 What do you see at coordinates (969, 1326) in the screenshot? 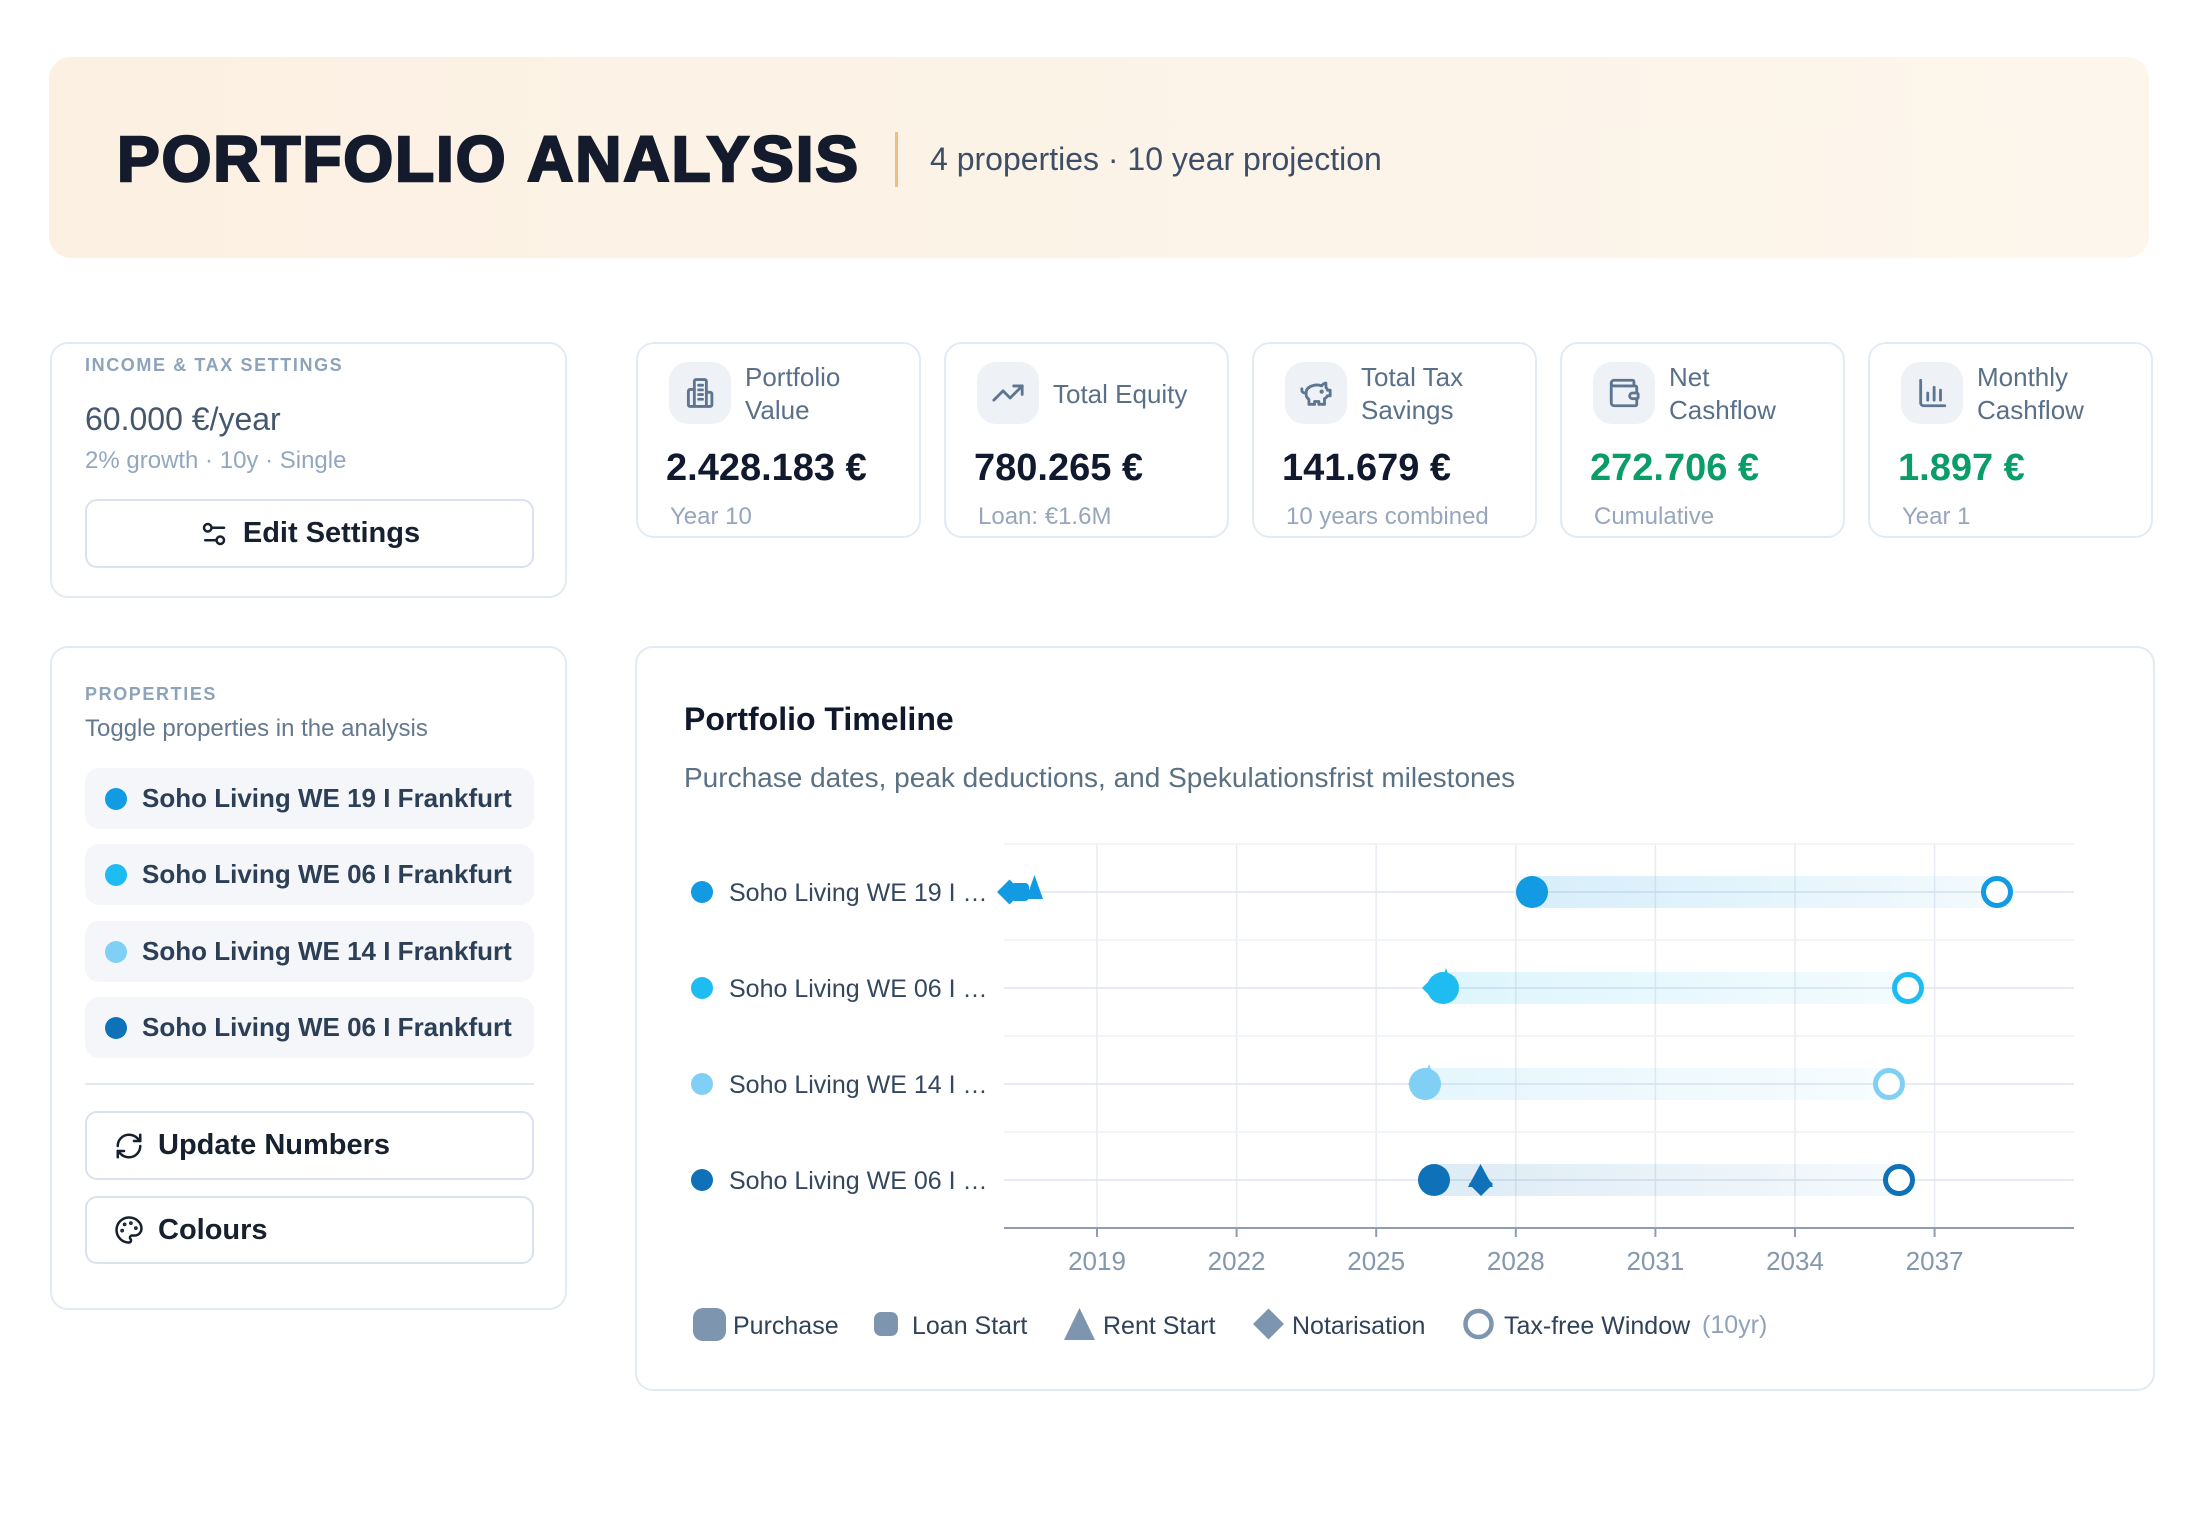
I see `svg-text: Loan Start` at bounding box center [969, 1326].